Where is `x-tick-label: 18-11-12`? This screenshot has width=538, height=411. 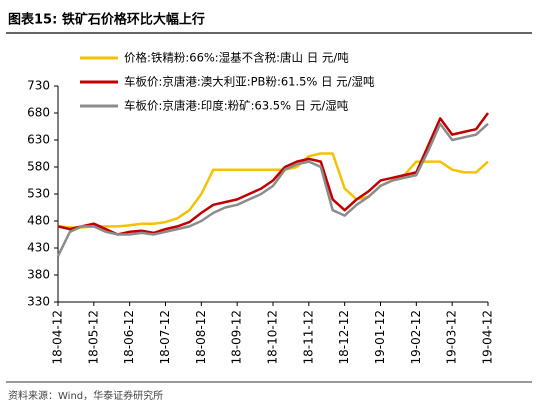 x-tick-label: 18-11-12 is located at coordinates (308, 337).